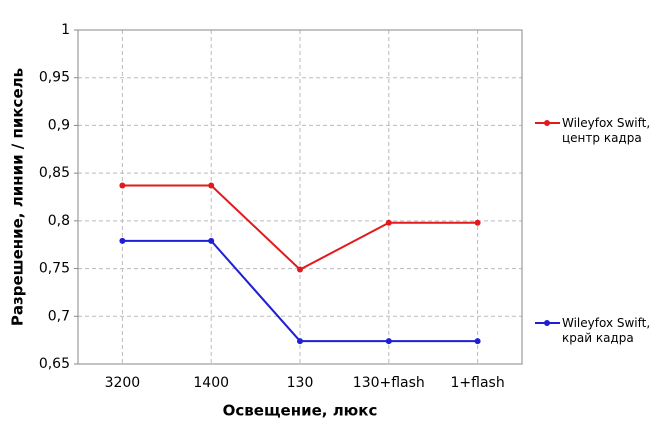 This screenshot has width=662, height=441. I want to click on y-tick-label: 0,85, so click(54, 173).